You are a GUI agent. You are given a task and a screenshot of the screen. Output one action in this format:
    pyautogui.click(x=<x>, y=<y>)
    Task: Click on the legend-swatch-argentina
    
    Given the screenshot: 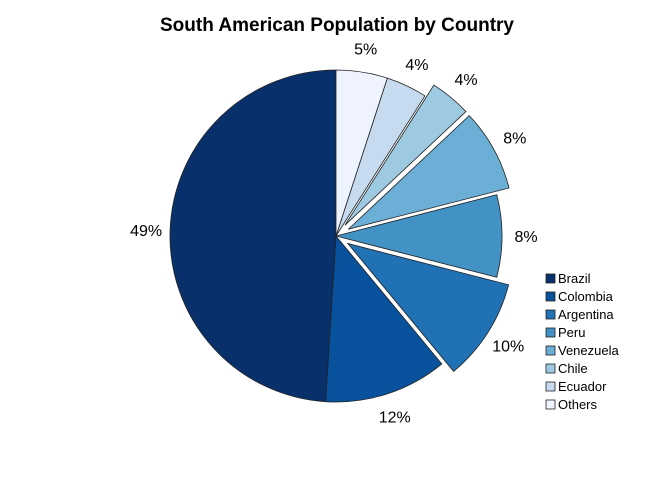 What is the action you would take?
    pyautogui.click(x=550, y=314)
    